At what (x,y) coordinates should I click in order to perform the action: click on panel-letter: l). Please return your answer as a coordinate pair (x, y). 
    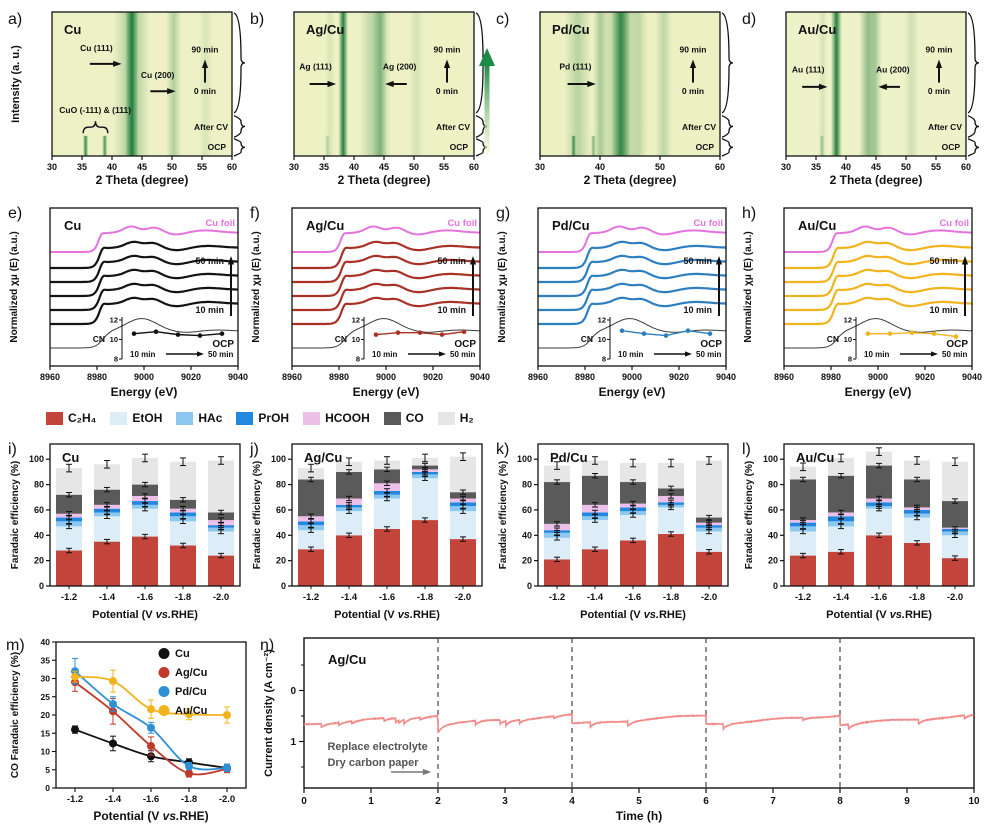
    Looking at the image, I should click on (746, 449).